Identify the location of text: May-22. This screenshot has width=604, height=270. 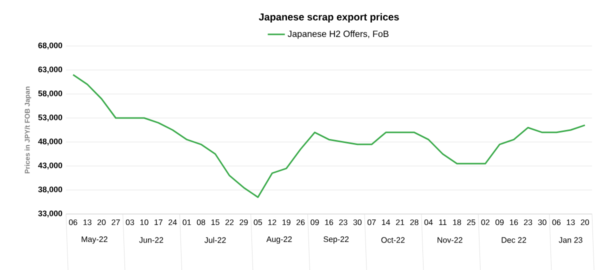
(95, 240).